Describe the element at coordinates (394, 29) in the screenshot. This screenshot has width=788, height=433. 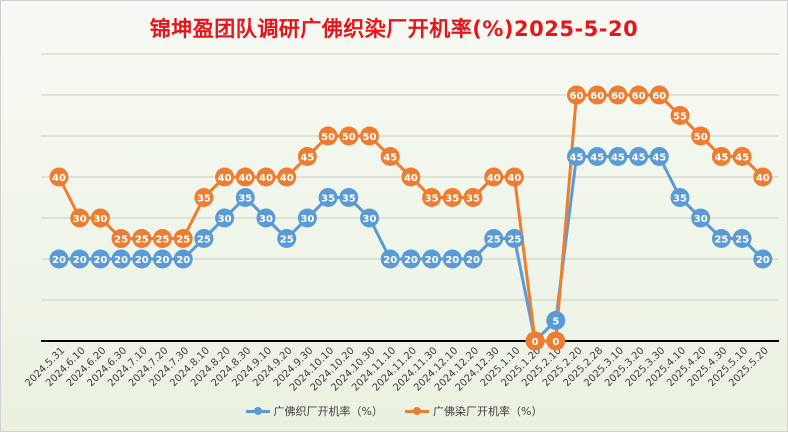
I see `chart-title: 锦坤盈团队调研广佛织染厂开机率(%)2025-5-20` at that location.